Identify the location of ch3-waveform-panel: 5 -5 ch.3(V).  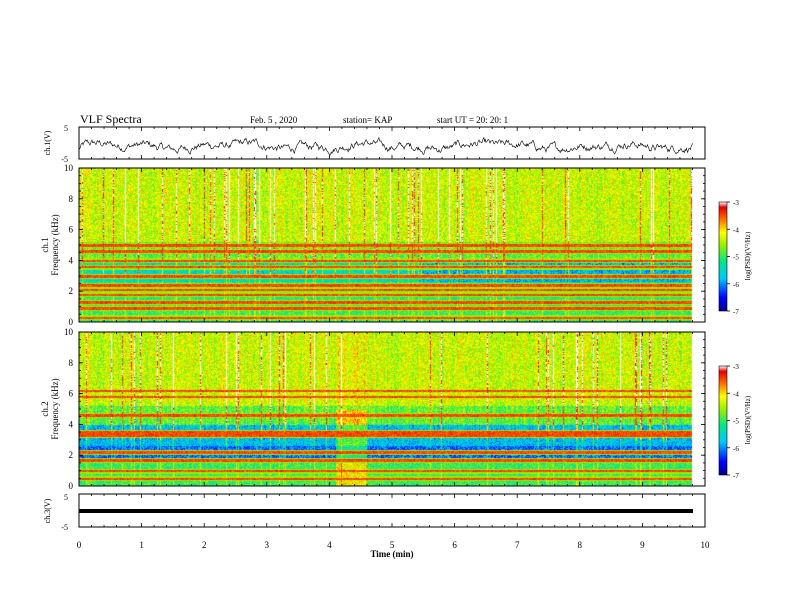
(374, 512).